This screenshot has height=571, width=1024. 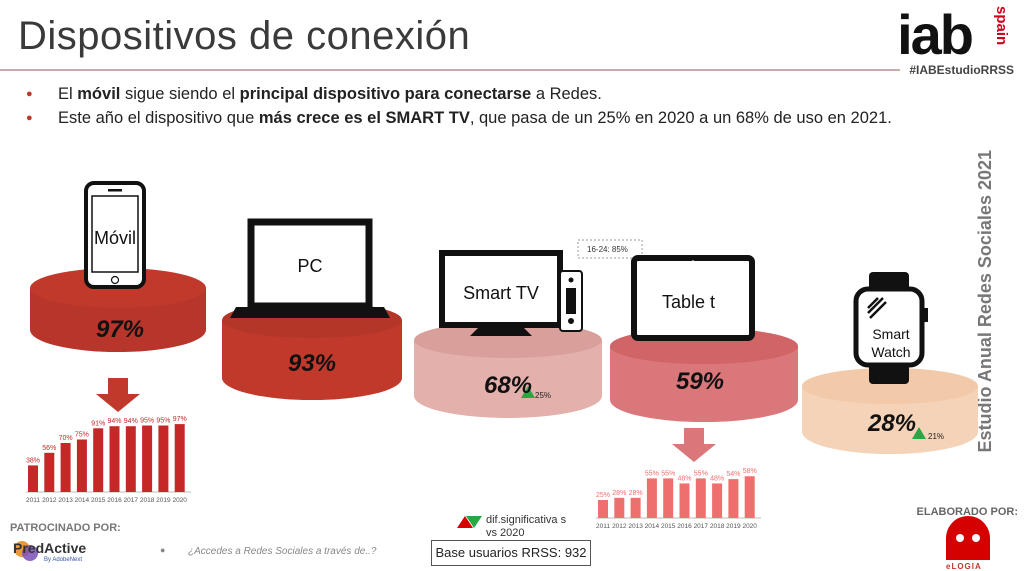 I want to click on tablet-value-label-2020: 58%, so click(x=750, y=471).